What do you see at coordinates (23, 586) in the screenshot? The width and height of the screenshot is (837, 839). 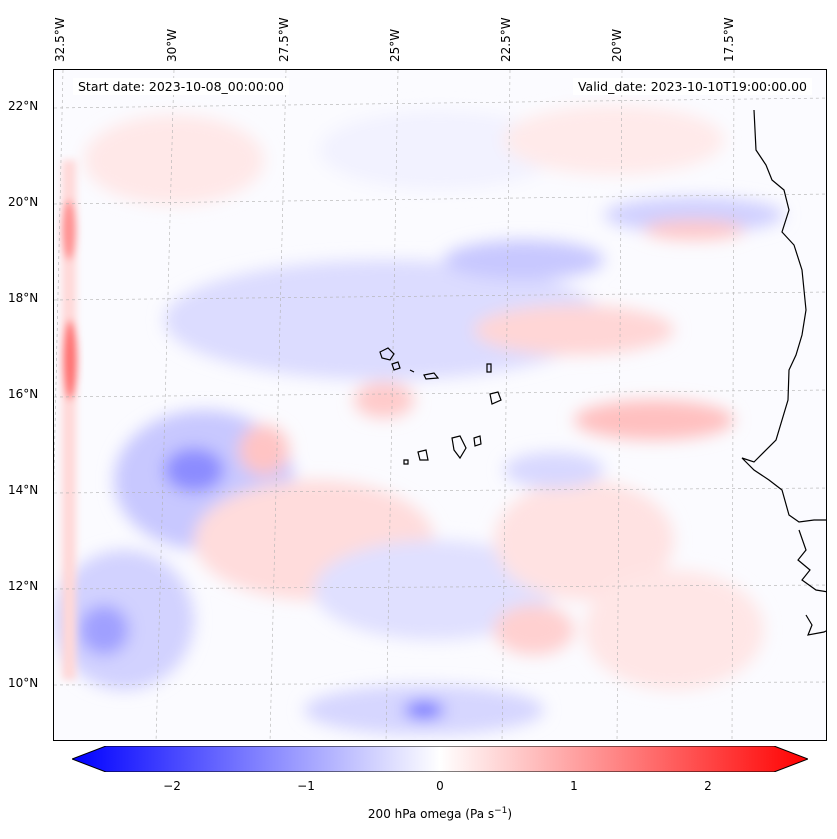 I see `lat-label: 12°N` at bounding box center [23, 586].